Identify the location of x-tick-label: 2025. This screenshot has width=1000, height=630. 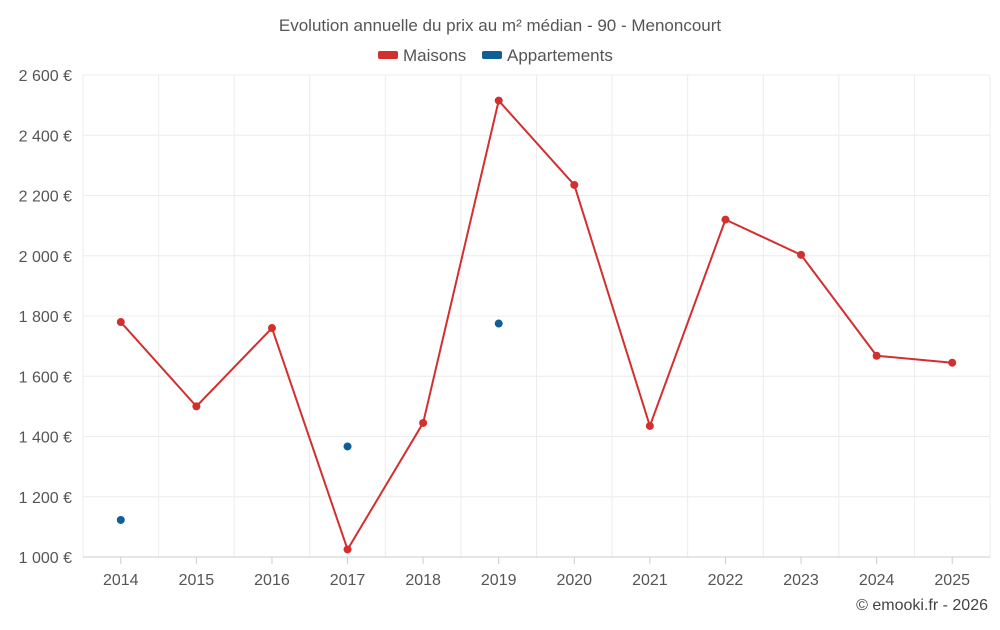
(952, 580).